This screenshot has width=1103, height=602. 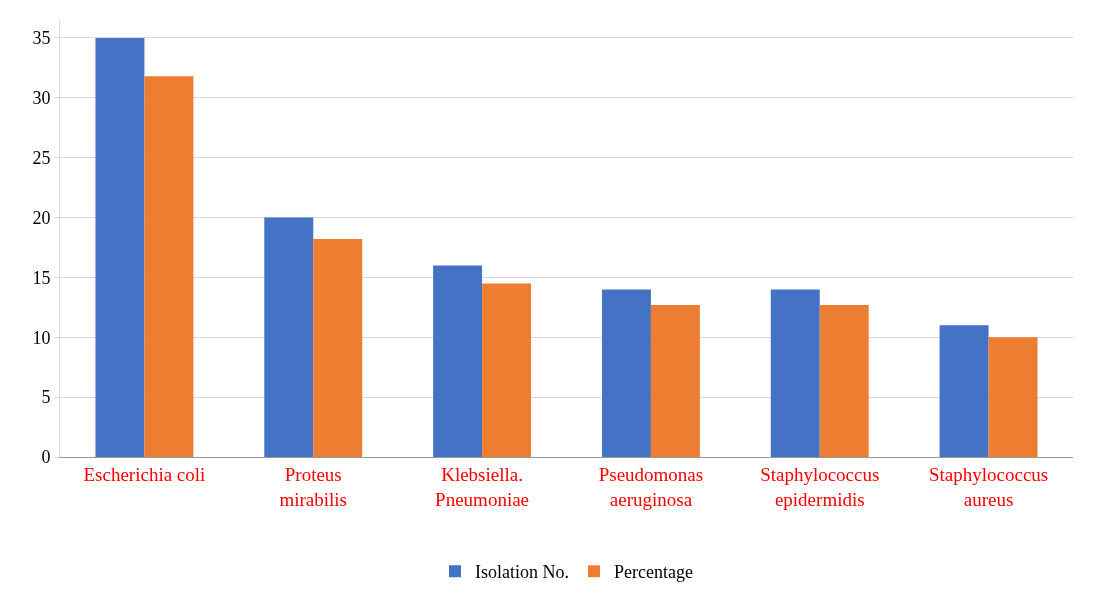 What do you see at coordinates (41, 98) in the screenshot?
I see `y-tick-label: 30` at bounding box center [41, 98].